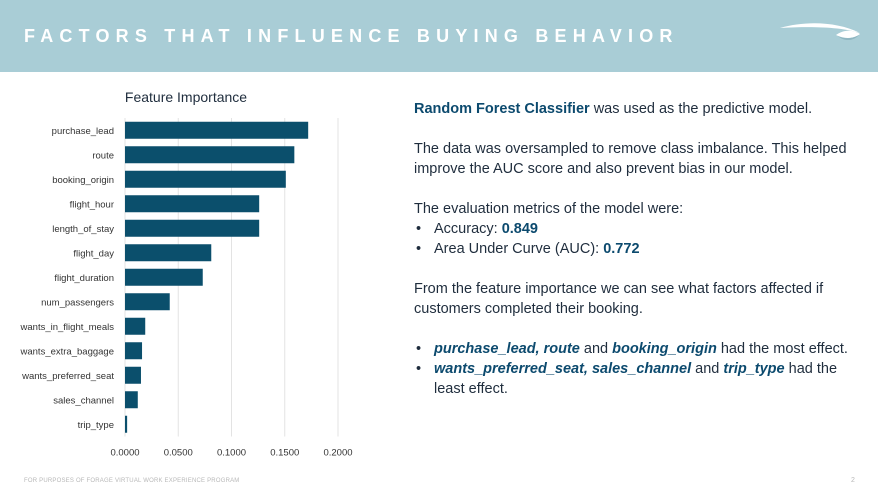 The width and height of the screenshot is (878, 493). I want to click on category-label: trip_type, so click(96, 425).